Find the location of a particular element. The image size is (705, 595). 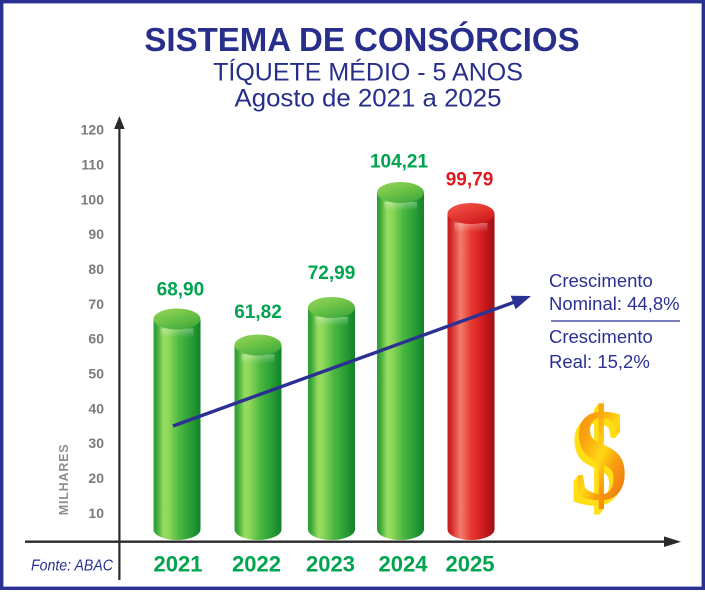

svg-text: MILHARES is located at coordinates (64, 480).